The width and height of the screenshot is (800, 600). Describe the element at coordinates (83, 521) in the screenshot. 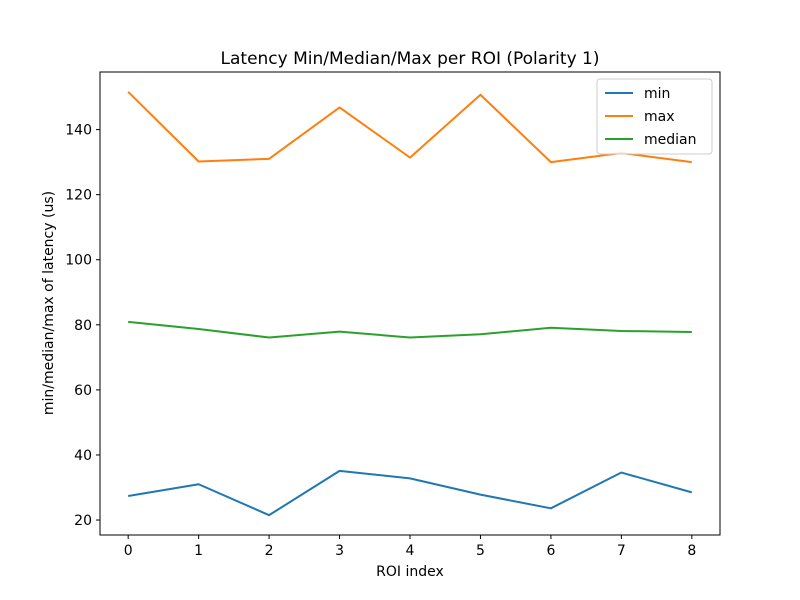

I see `y-tick-label: 20` at that location.